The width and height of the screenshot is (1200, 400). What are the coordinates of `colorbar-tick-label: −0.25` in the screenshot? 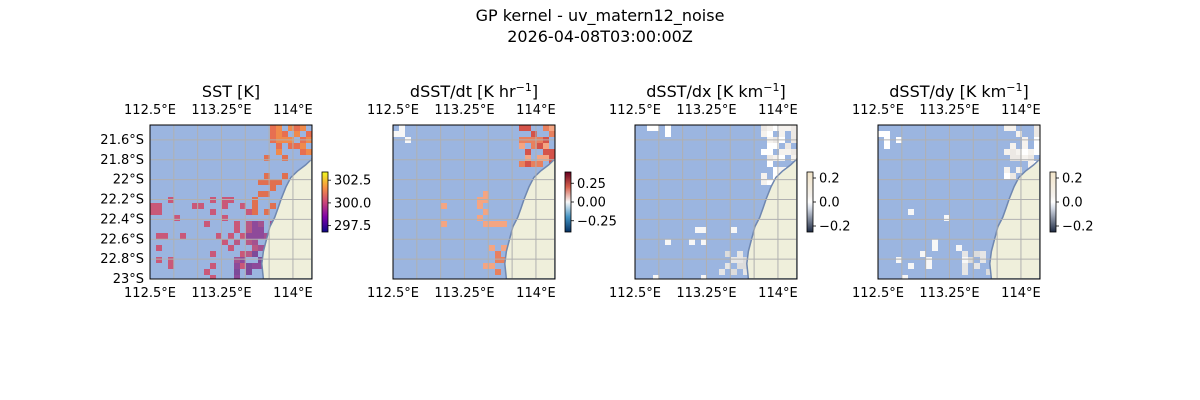 It's located at (597, 221).